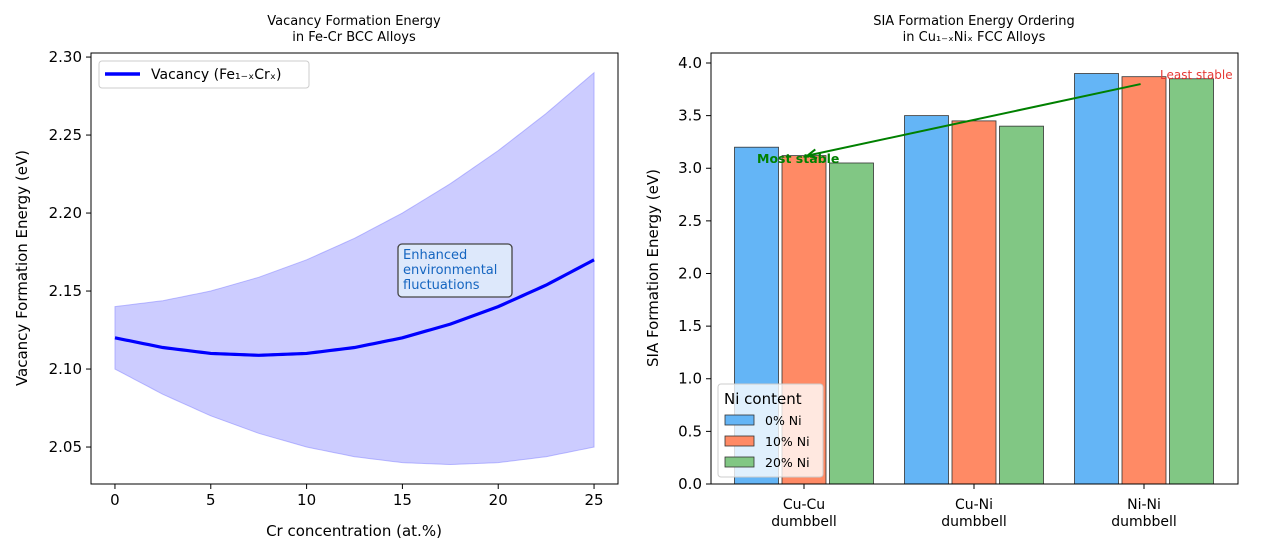 The width and height of the screenshot is (1262, 553). What do you see at coordinates (593, 500) in the screenshot?
I see `x-tick-label: 25` at bounding box center [593, 500].